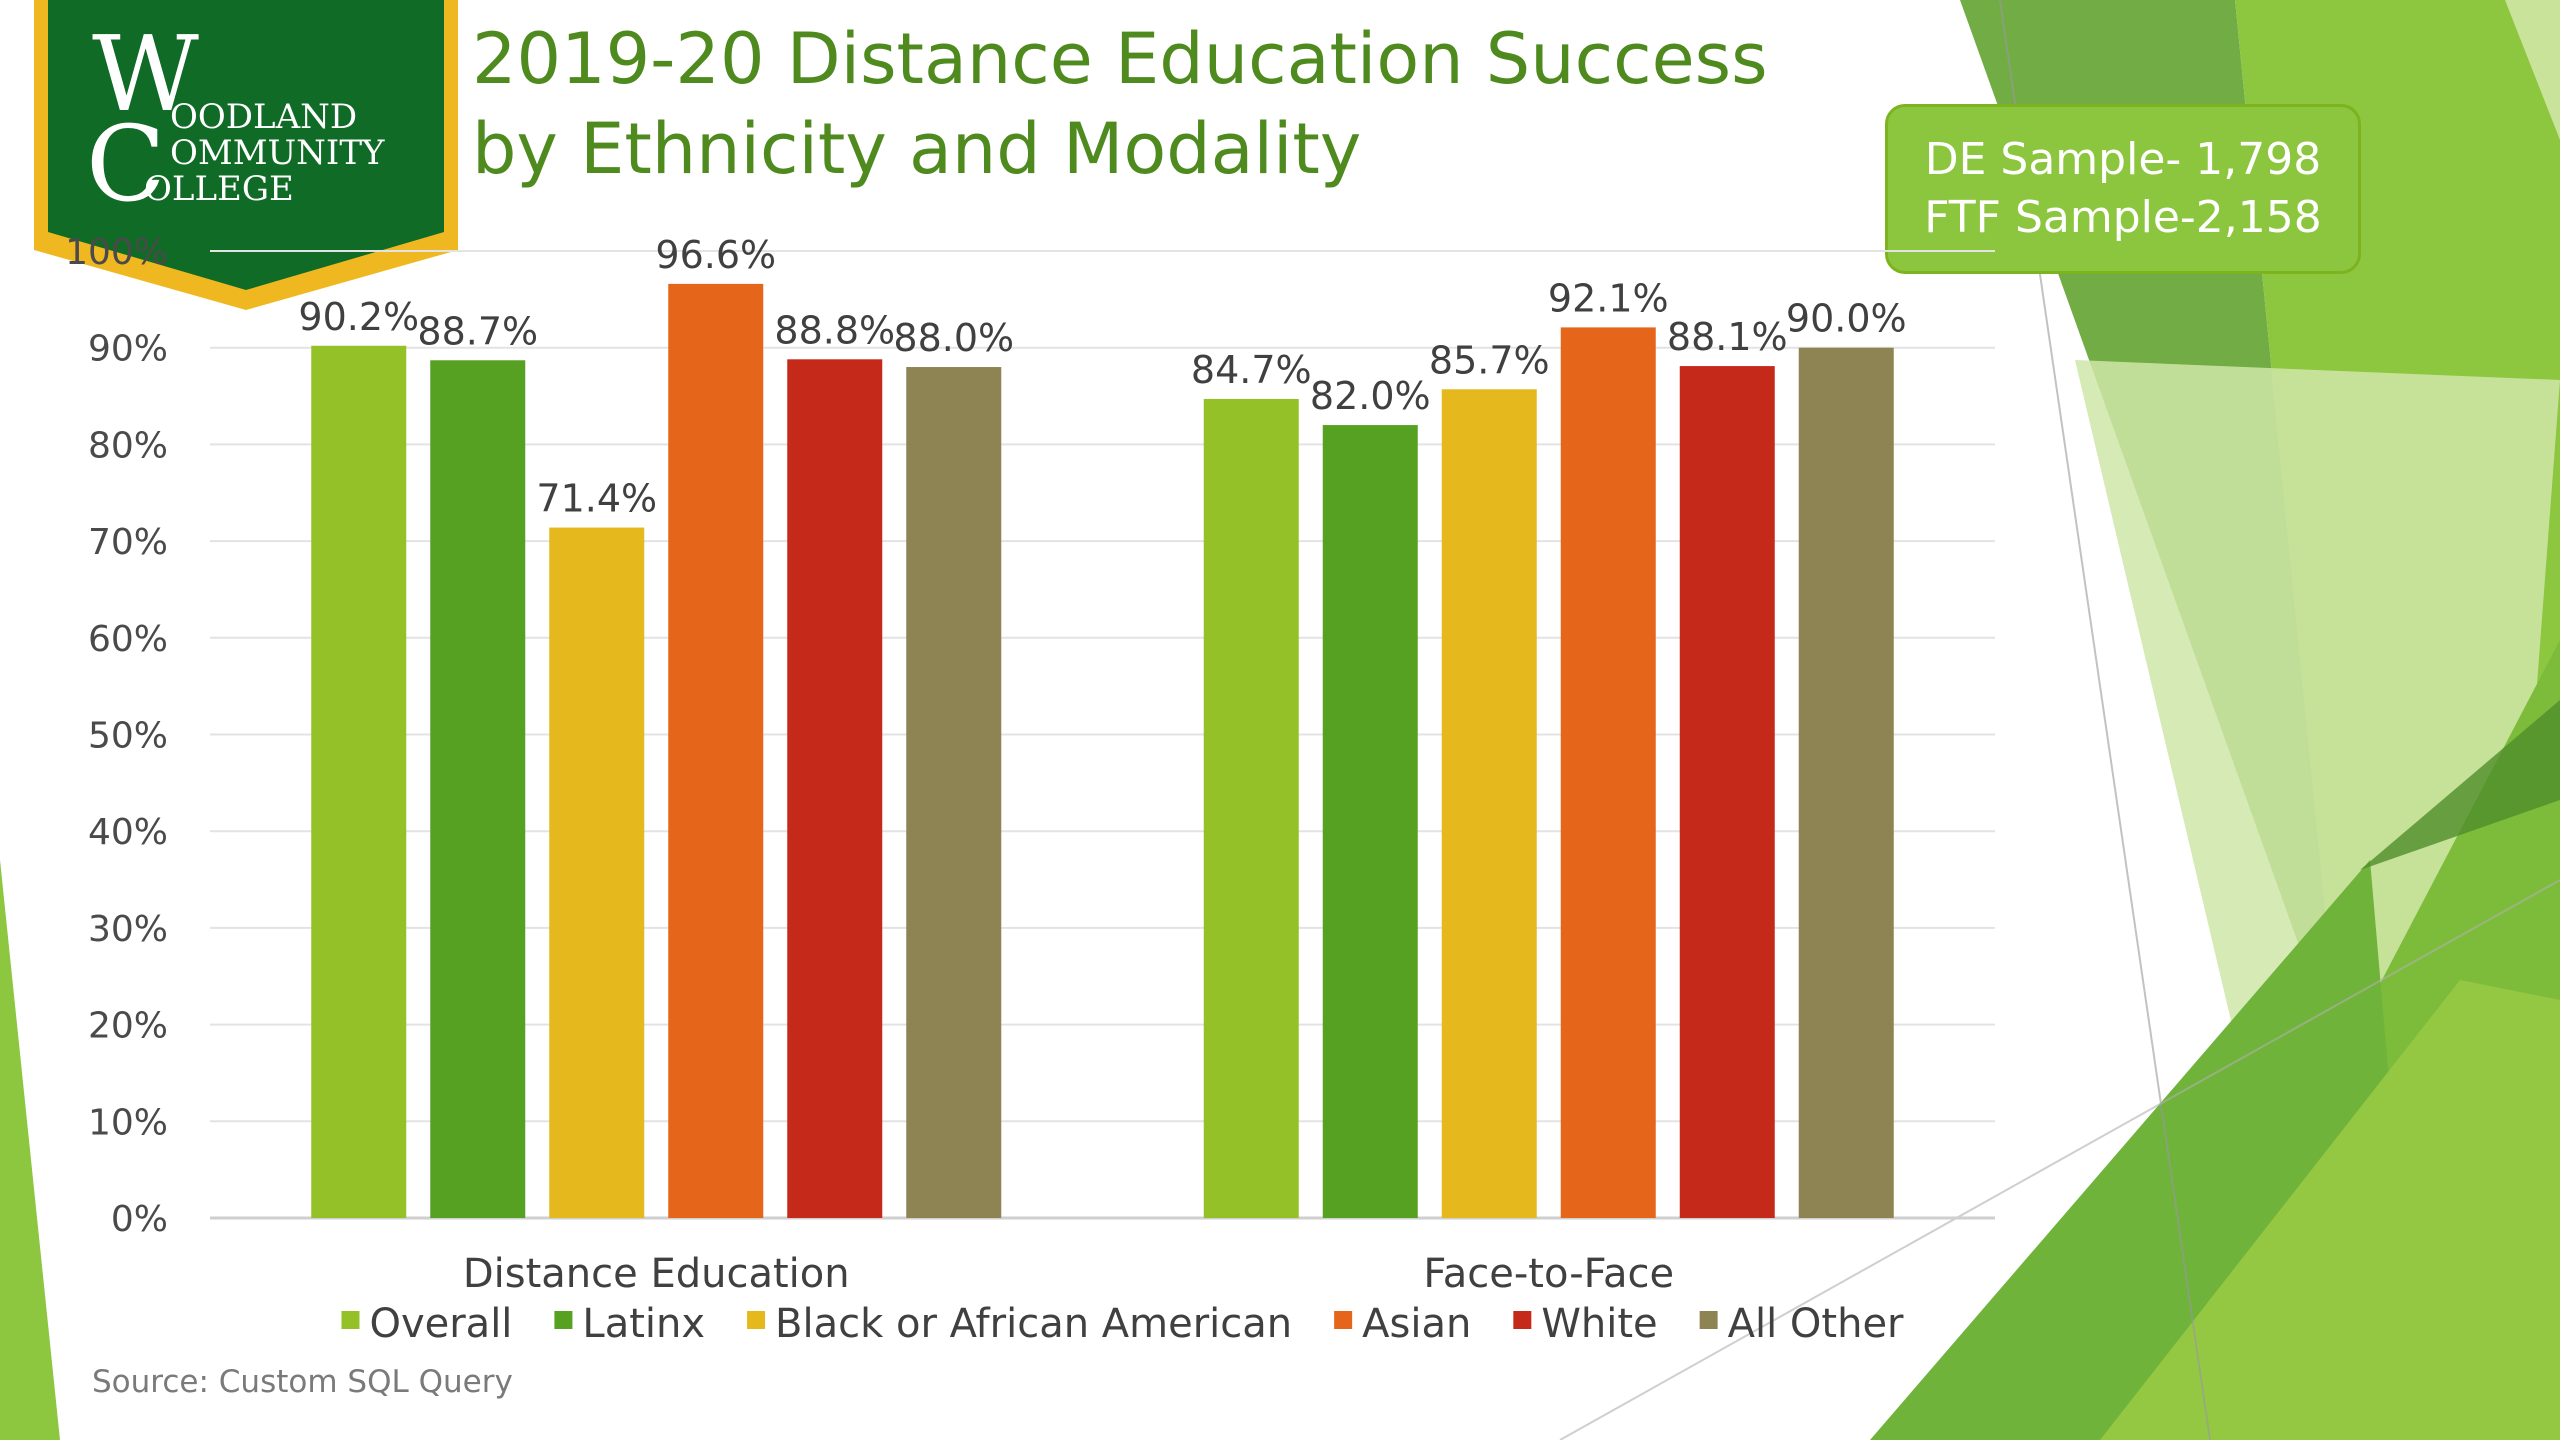  What do you see at coordinates (656, 1274) in the screenshot?
I see `x-category-label: Distance Education` at bounding box center [656, 1274].